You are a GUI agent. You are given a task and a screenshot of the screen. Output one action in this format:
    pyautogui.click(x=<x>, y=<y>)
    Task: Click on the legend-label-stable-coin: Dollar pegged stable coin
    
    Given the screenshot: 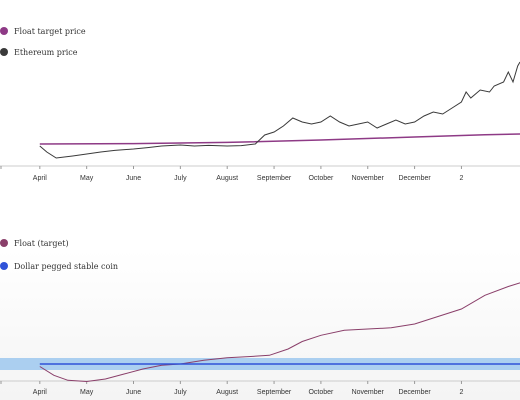 What is the action you would take?
    pyautogui.click(x=66, y=266)
    